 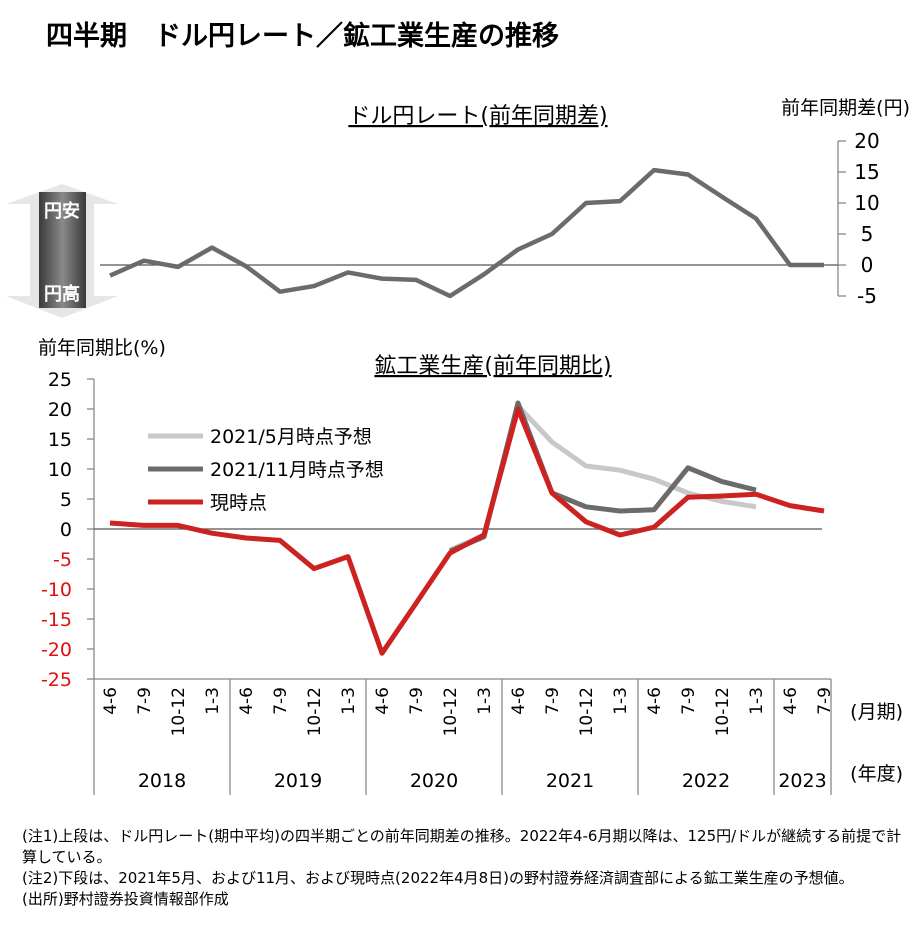 What do you see at coordinates (867, 265) in the screenshot?
I see `upper-y-tick-label: 0` at bounding box center [867, 265].